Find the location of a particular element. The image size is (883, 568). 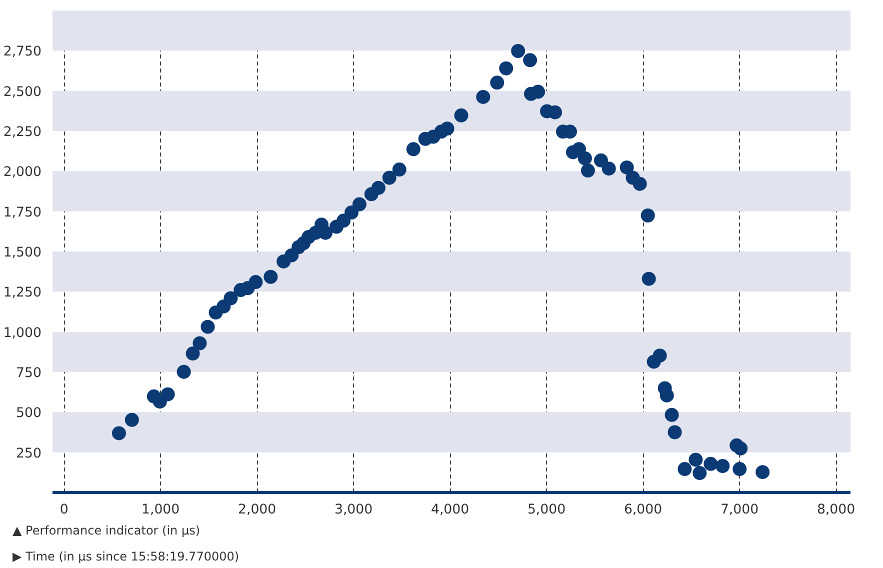

x-tick-label: 3,000 is located at coordinates (353, 510).